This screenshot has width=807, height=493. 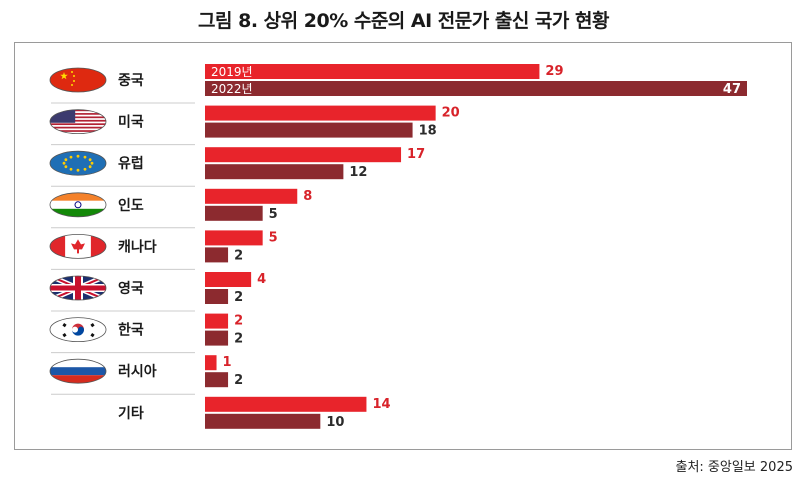 I want to click on legend-label-2019: 2019년, so click(x=232, y=72).